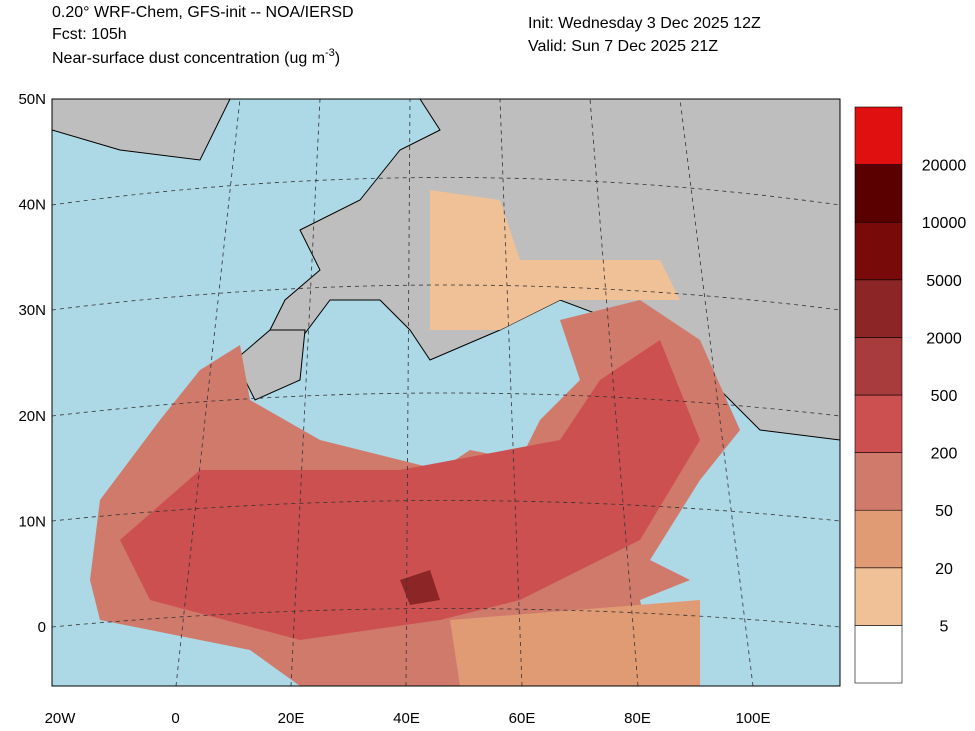 Image resolution: width=975 pixels, height=731 pixels. Describe the element at coordinates (61, 718) in the screenshot. I see `lon-label: 20W` at that location.